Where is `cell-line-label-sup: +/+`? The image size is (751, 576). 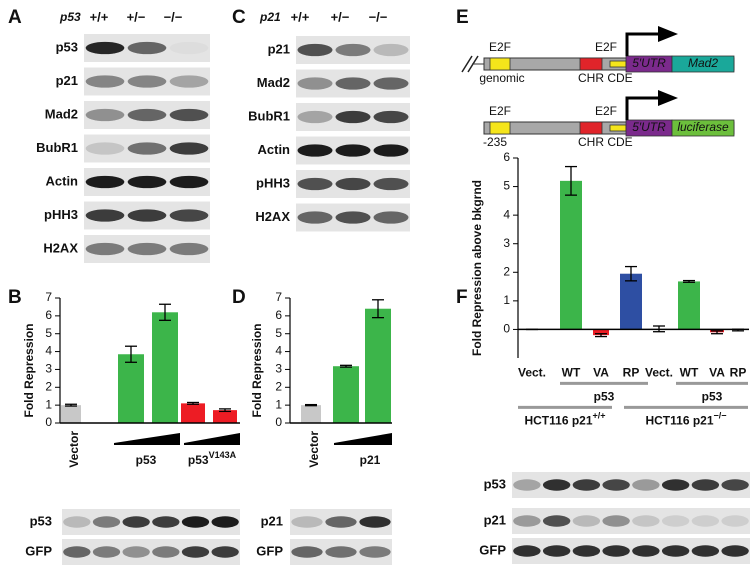
cell-line-label-sup: +/+ is located at coordinates (599, 416).